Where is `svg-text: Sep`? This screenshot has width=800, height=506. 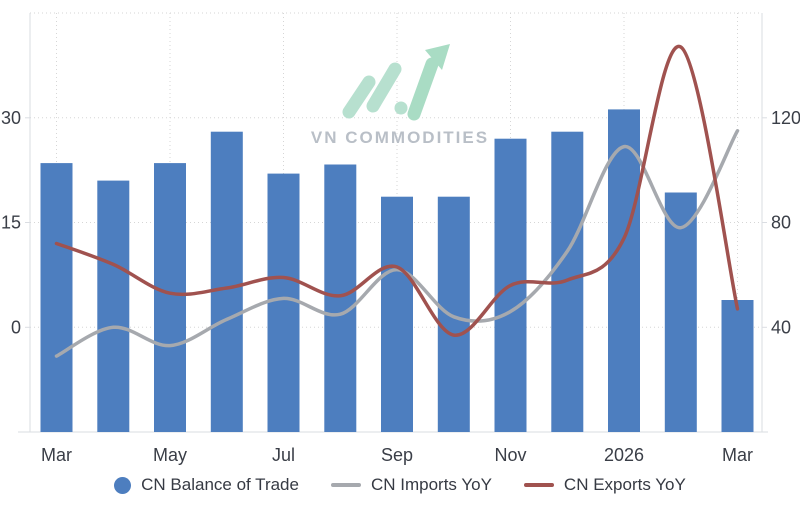 svg-text: Sep is located at coordinates (397, 455).